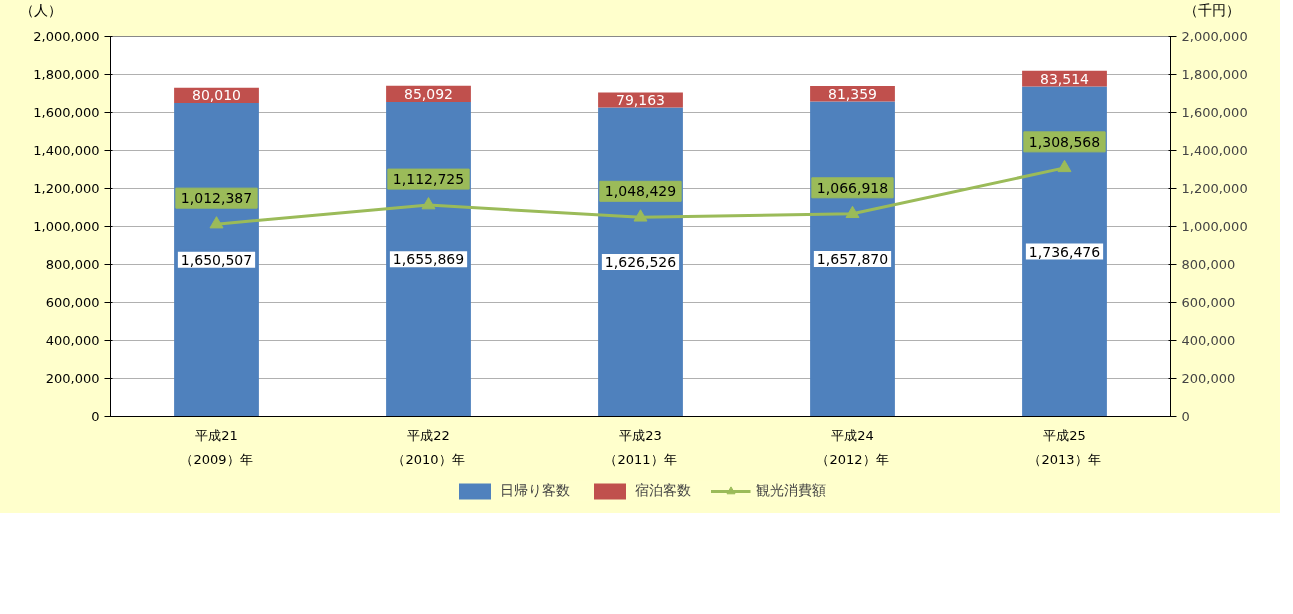 The width and height of the screenshot is (1293, 614). Describe the element at coordinates (1185, 416) in the screenshot. I see `y2-tick-label: 0` at that location.